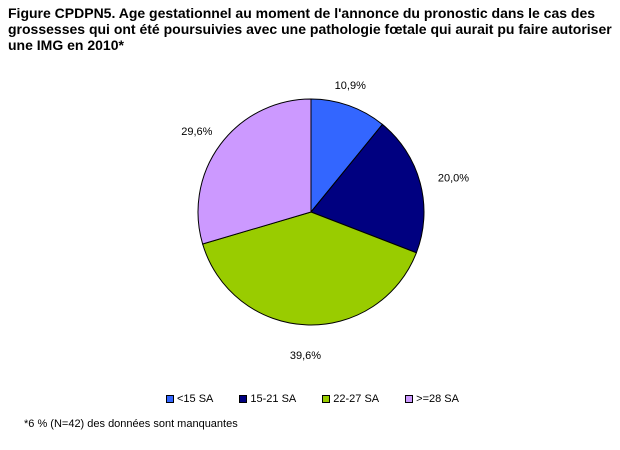 Image resolution: width=620 pixels, height=450 pixels. I want to click on slice-label-3: 39,6%, so click(305, 356).